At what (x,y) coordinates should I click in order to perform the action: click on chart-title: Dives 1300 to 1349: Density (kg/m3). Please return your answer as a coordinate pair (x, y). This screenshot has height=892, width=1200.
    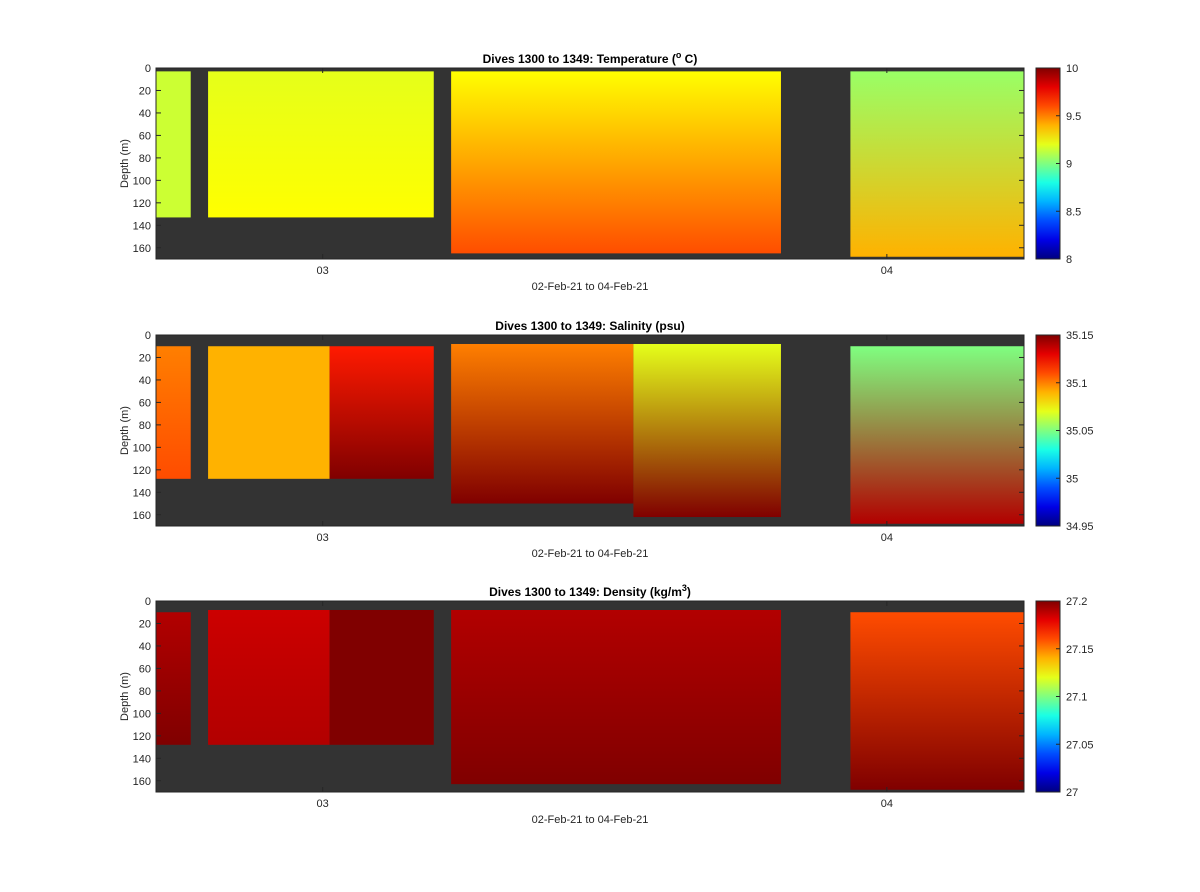
    Looking at the image, I should click on (590, 591).